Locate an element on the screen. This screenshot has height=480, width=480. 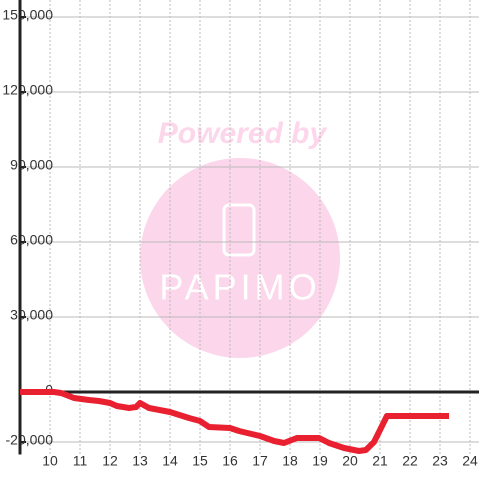
y-tick-label: -20,000 is located at coordinates (30, 440).